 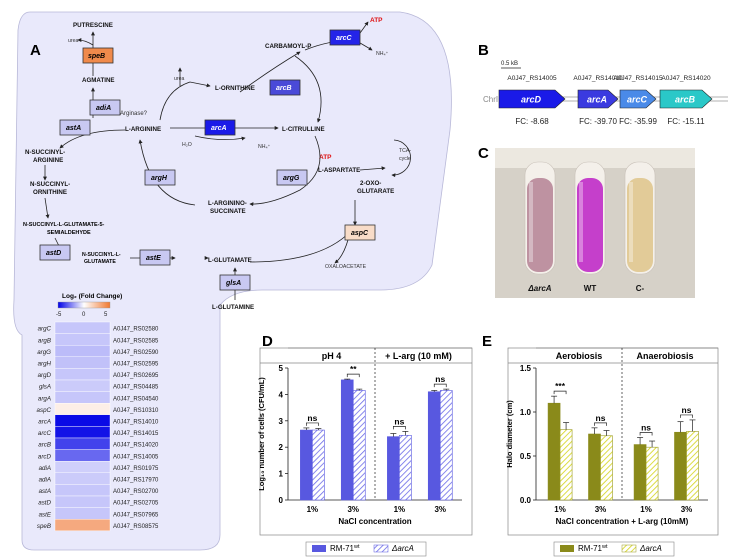 What do you see at coordinates (45, 456) in the screenshot?
I see `heatmap-gene-label: arcD` at bounding box center [45, 456].